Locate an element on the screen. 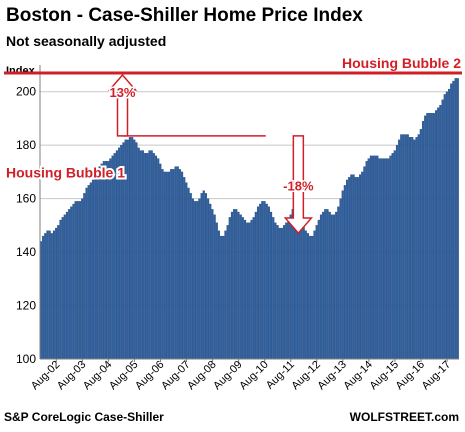 The height and width of the screenshot is (432, 465). bubble1-label: Housing Bubble 1 is located at coordinates (65, 172).